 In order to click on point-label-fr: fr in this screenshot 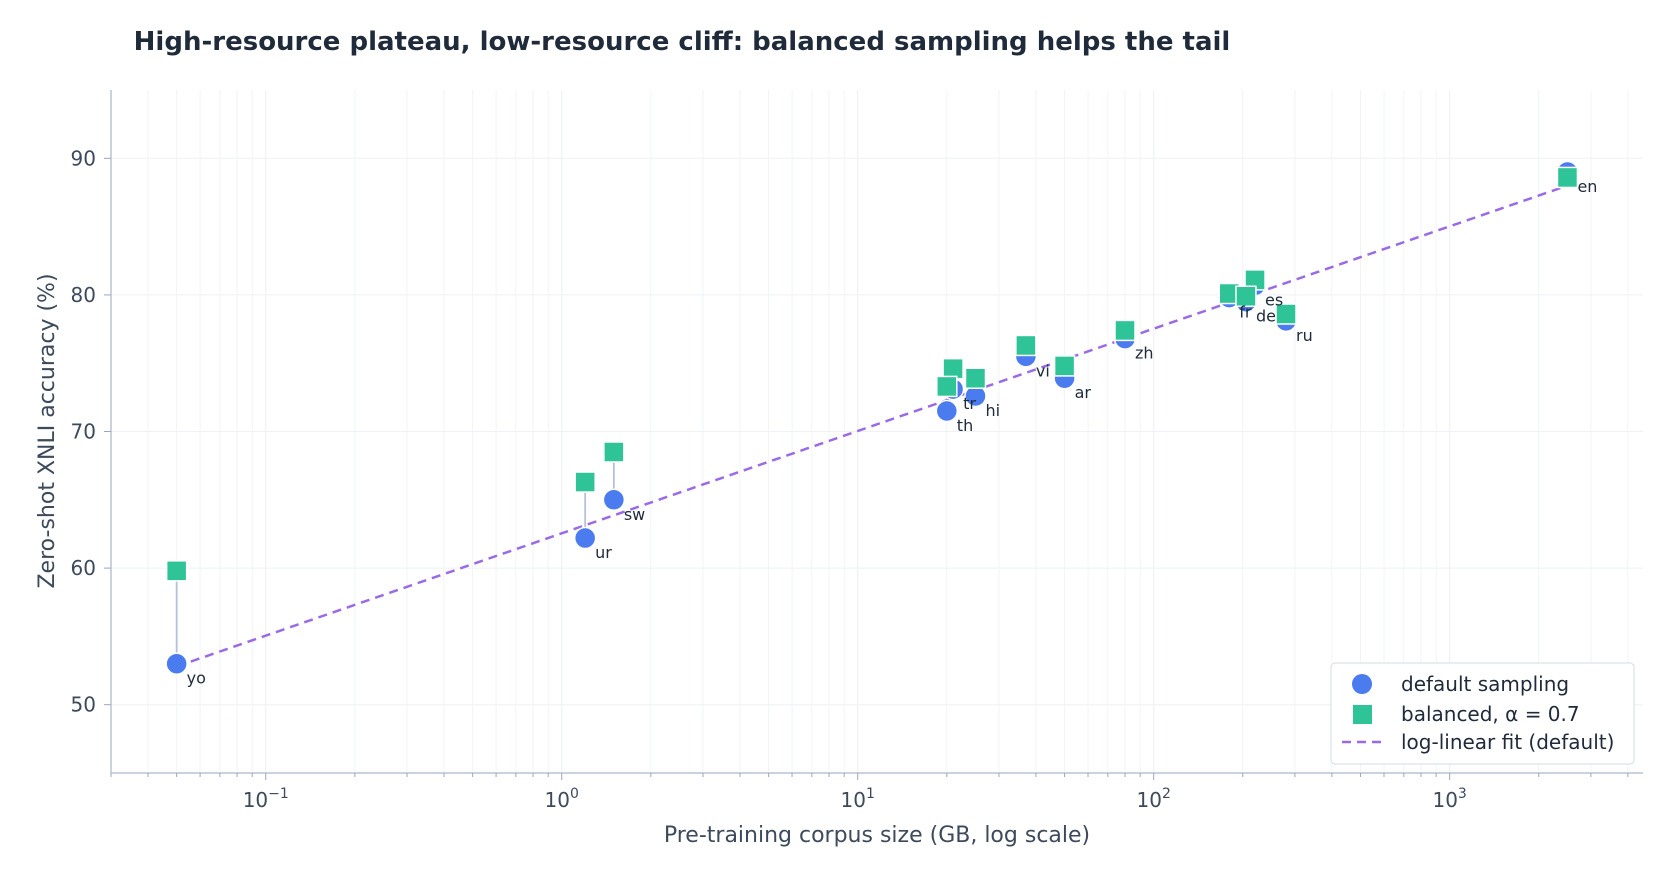, I will do `click(1245, 312)`.